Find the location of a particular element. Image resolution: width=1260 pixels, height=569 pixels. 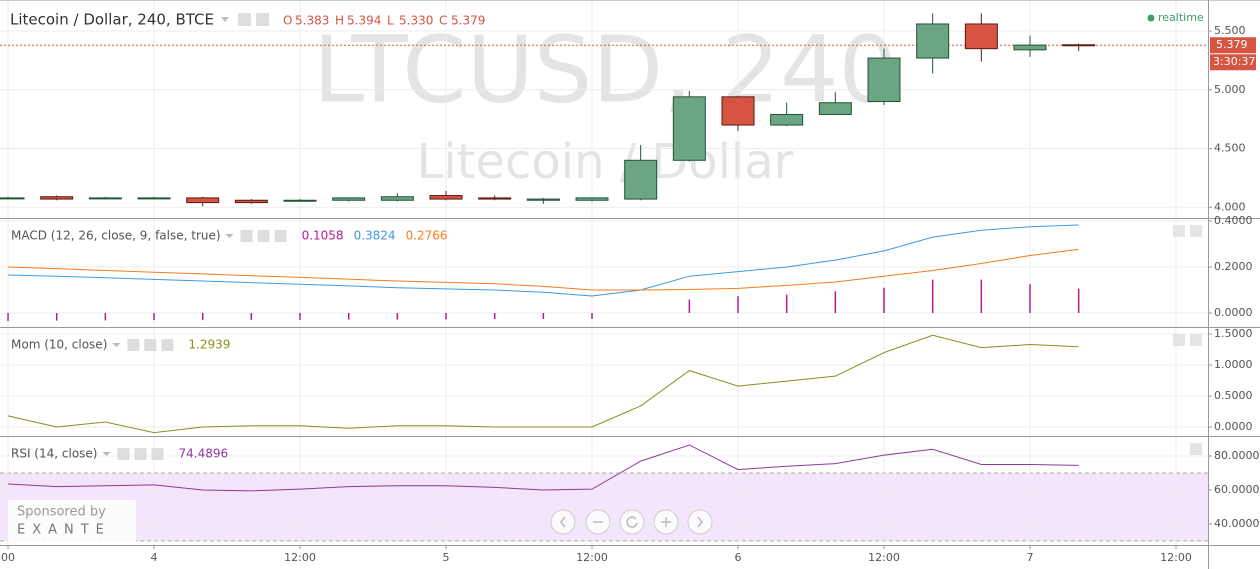

y-tick-label: 40.0000 is located at coordinates (1237, 523).